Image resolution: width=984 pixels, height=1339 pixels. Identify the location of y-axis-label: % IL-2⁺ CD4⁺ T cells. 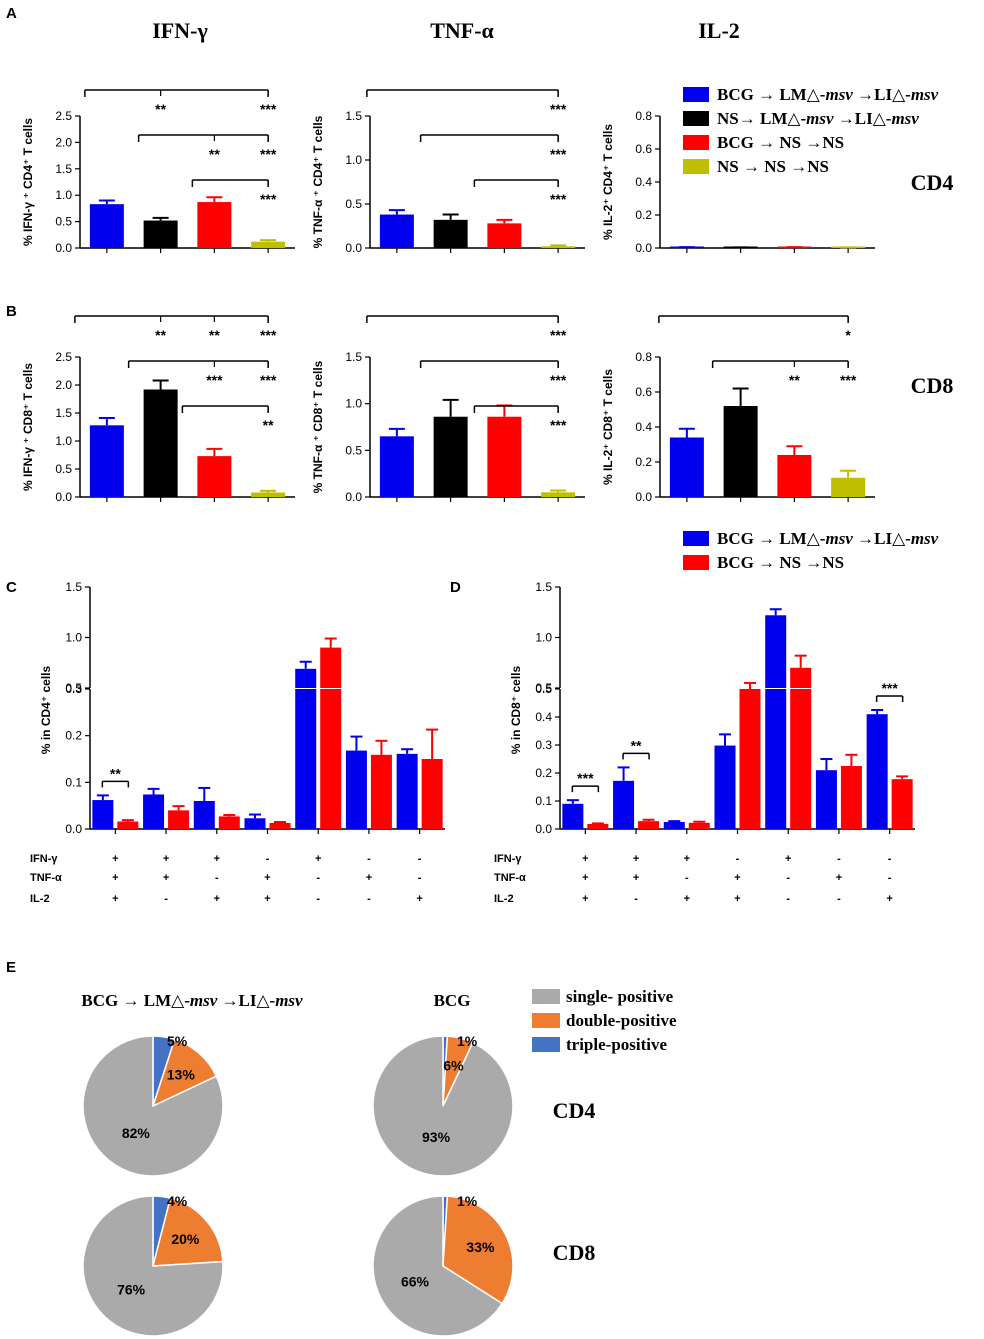
(608, 182).